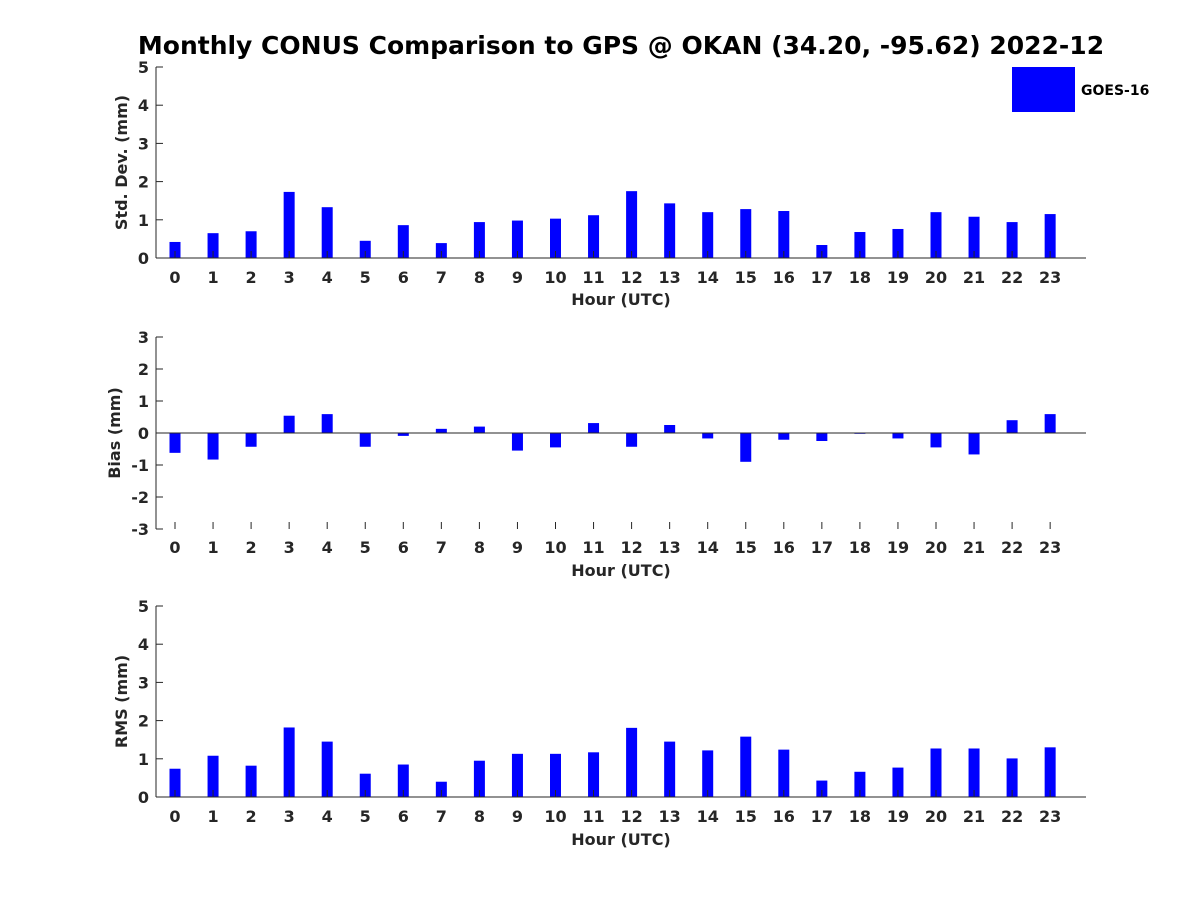 This screenshot has height=900, width=1200. Describe the element at coordinates (251, 547) in the screenshot. I see `x-tick-label-bias-2: 2` at that location.